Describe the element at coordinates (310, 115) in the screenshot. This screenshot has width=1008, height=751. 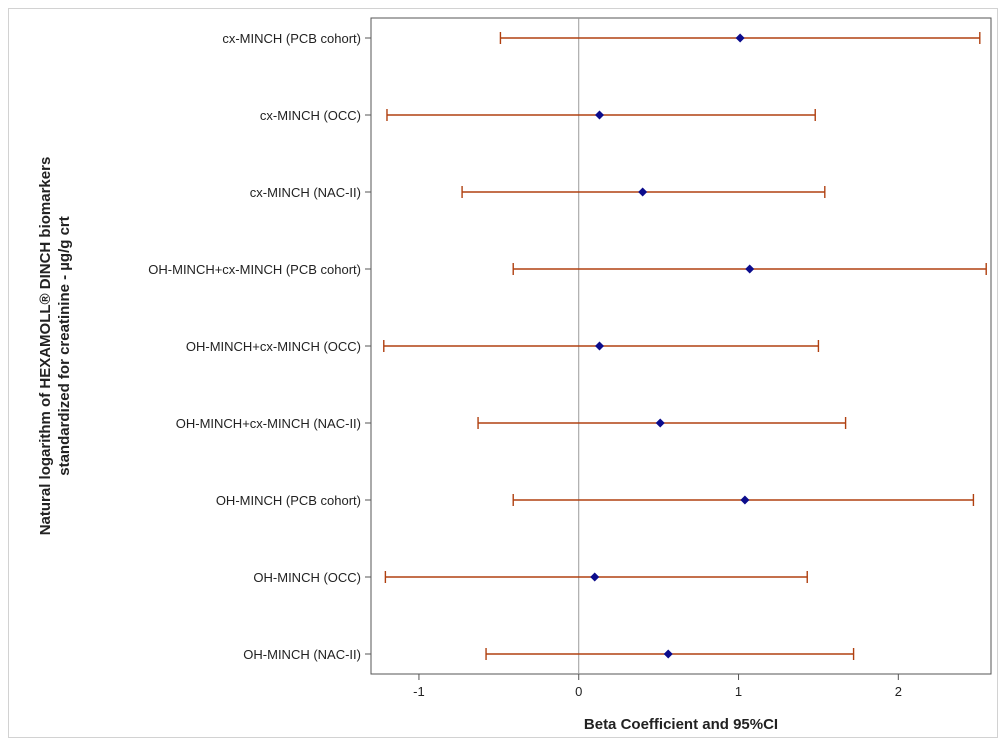
I see `category-label: cx-MINCH (OCC)` at that location.